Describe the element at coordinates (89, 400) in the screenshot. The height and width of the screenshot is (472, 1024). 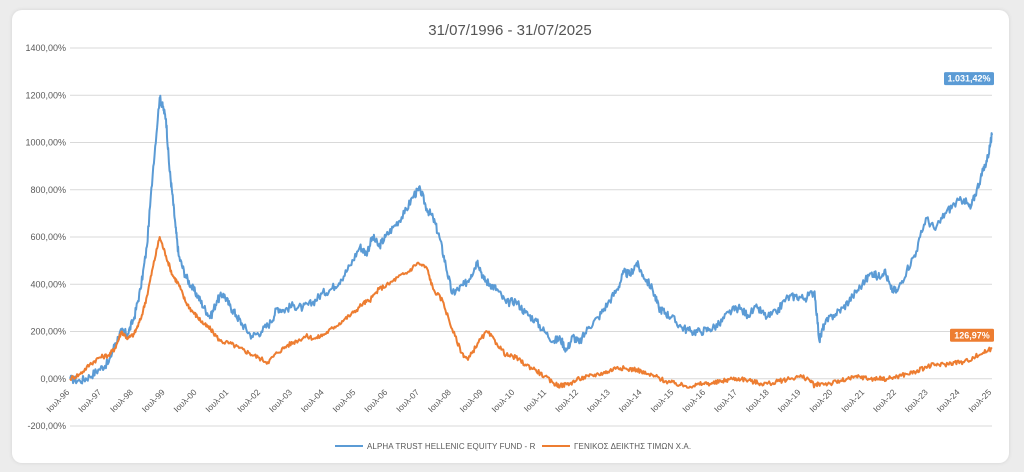
I see `x-tick-label: Ιουλ-97` at that location.